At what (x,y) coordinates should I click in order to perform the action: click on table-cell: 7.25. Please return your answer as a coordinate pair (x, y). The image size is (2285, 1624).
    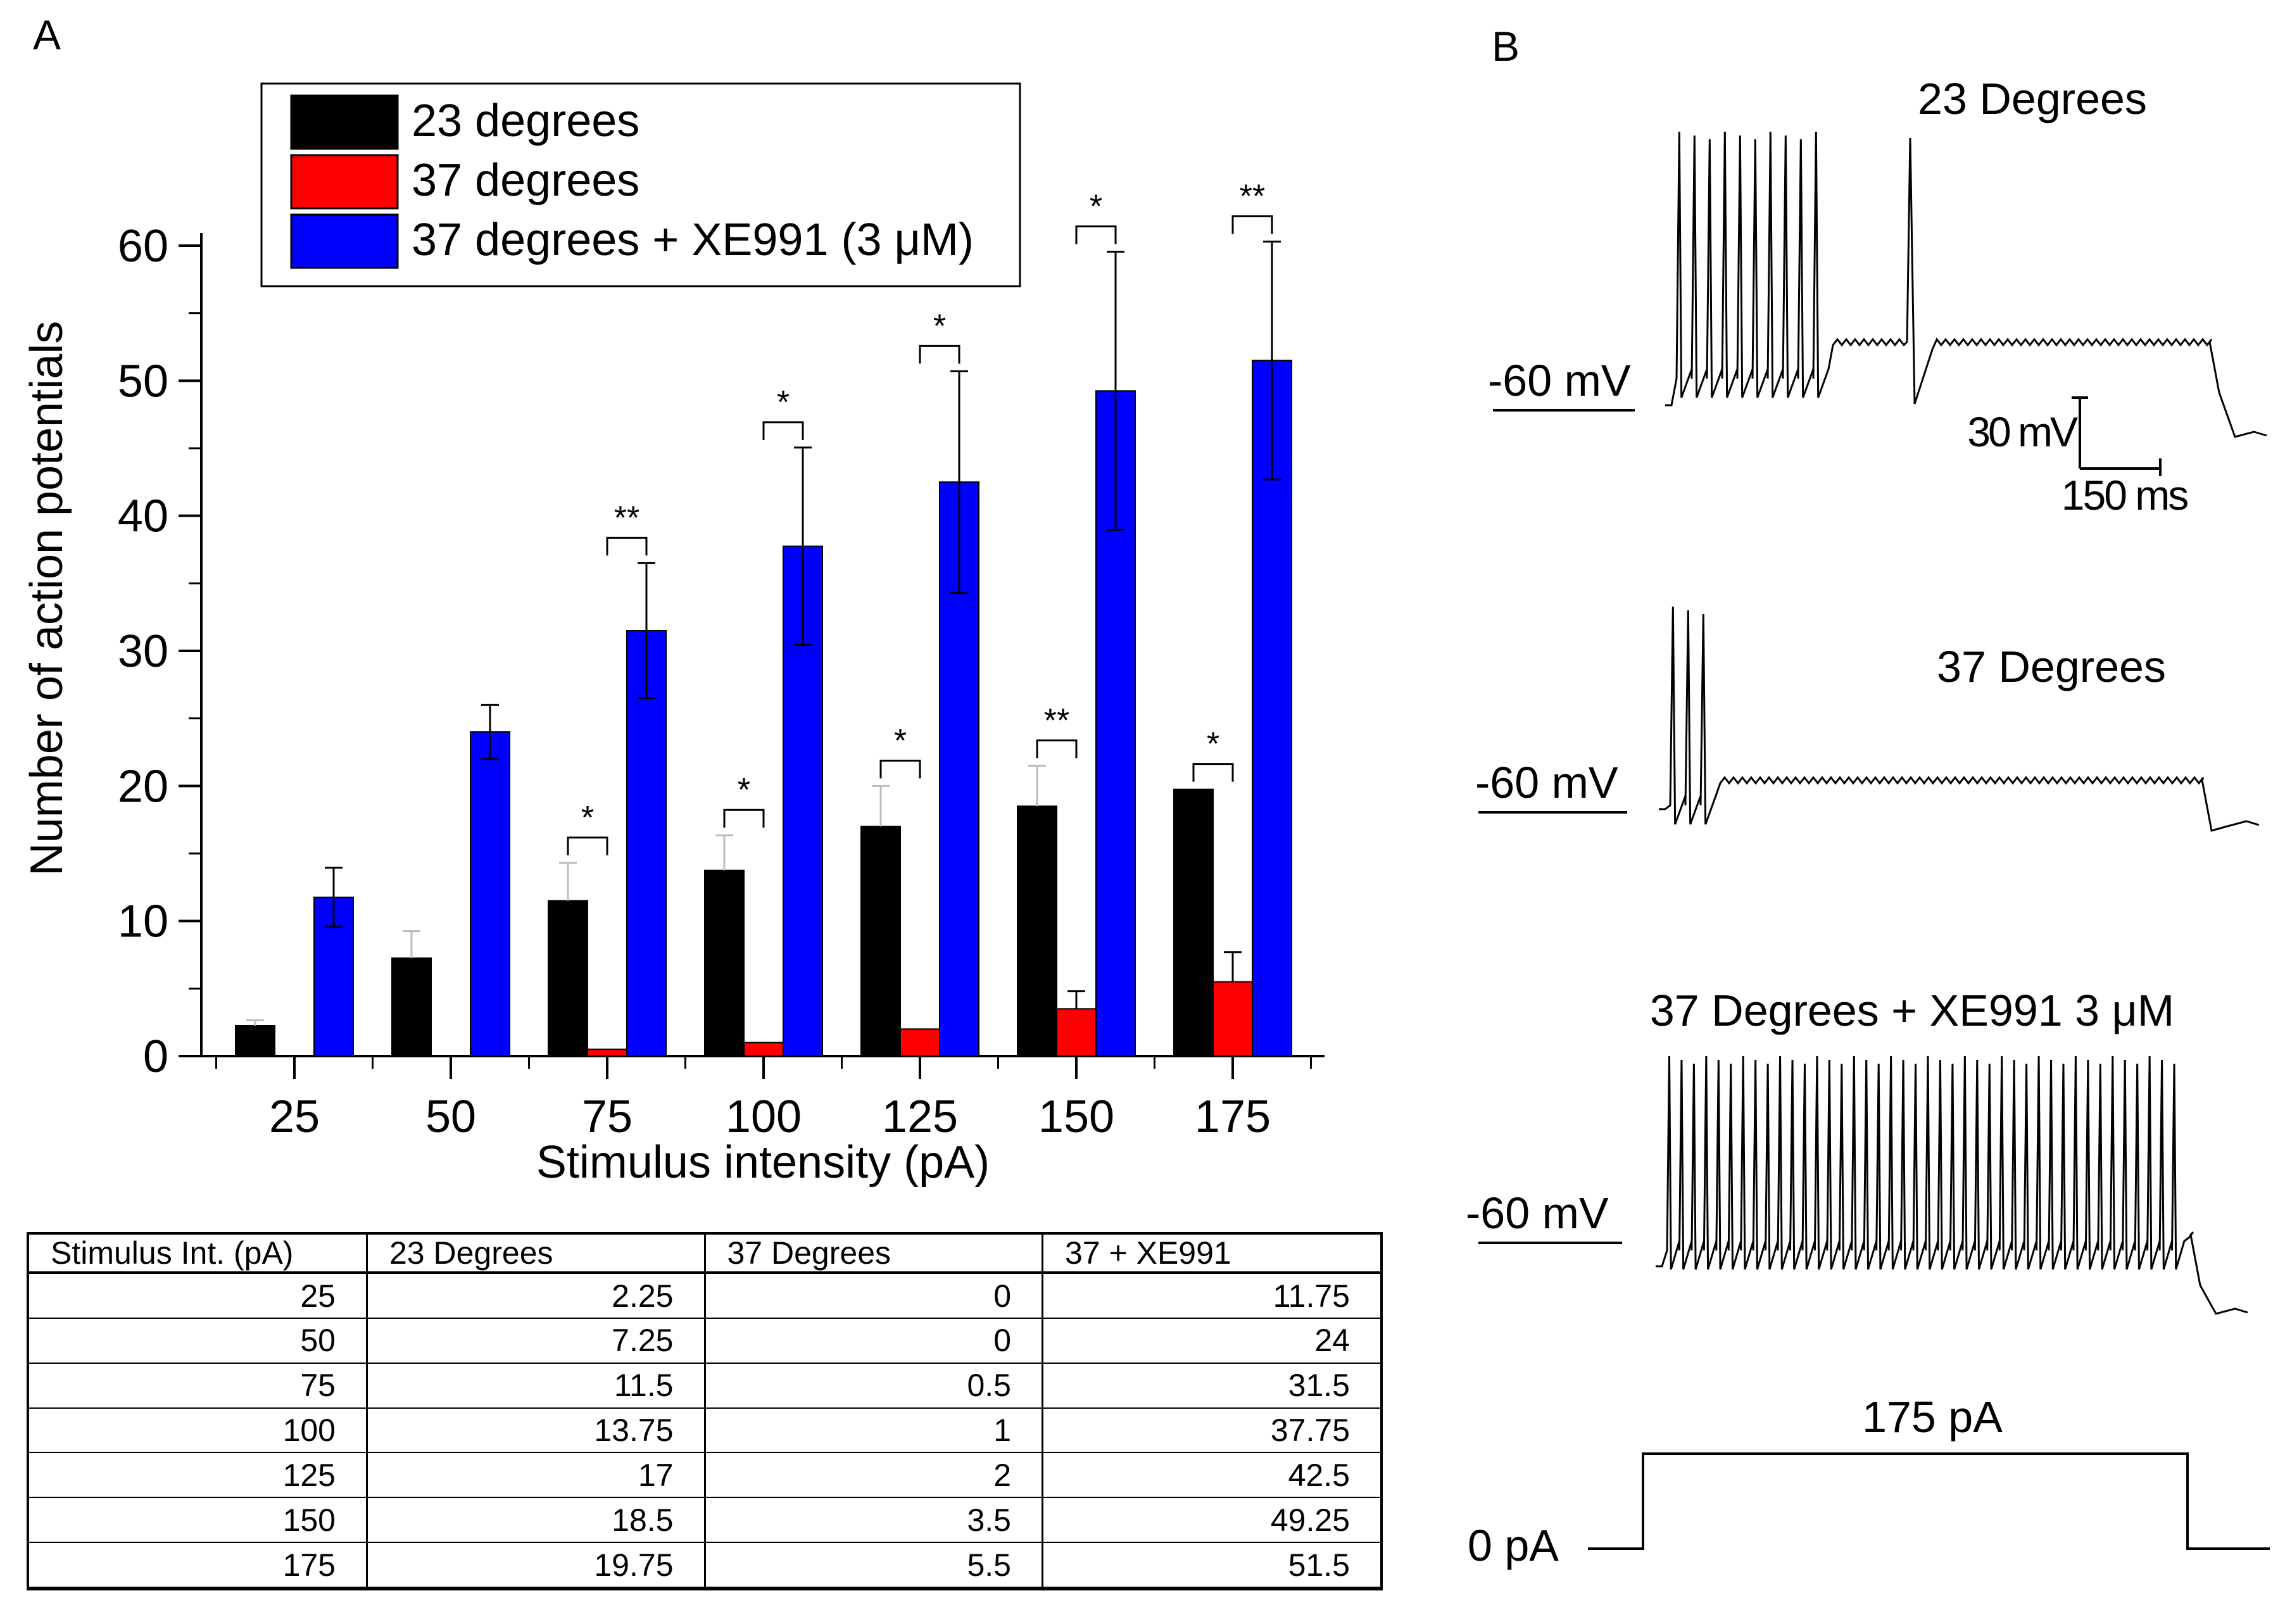
    Looking at the image, I should click on (535, 1341).